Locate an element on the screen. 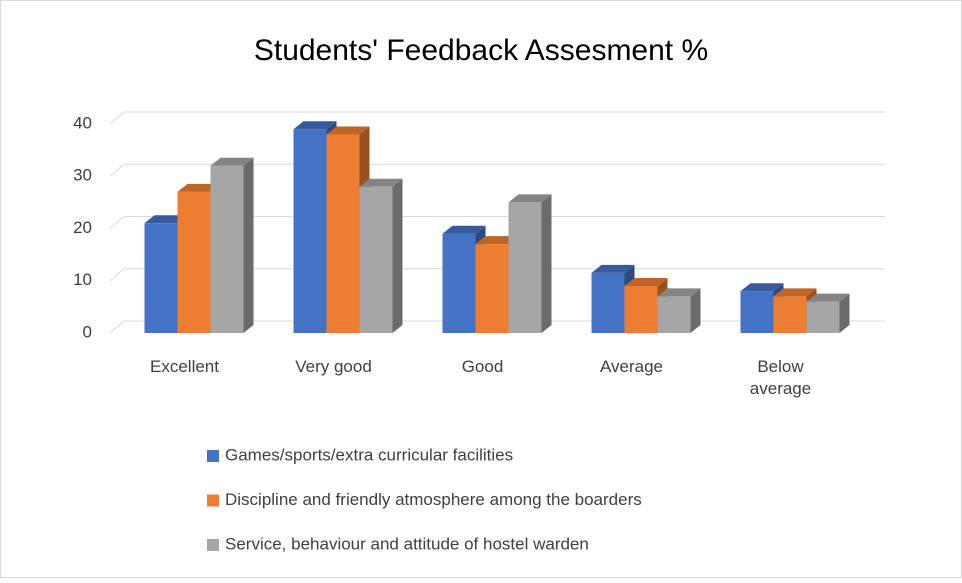 The height and width of the screenshot is (583, 962). x-tick-label-box: Good is located at coordinates (482, 366).